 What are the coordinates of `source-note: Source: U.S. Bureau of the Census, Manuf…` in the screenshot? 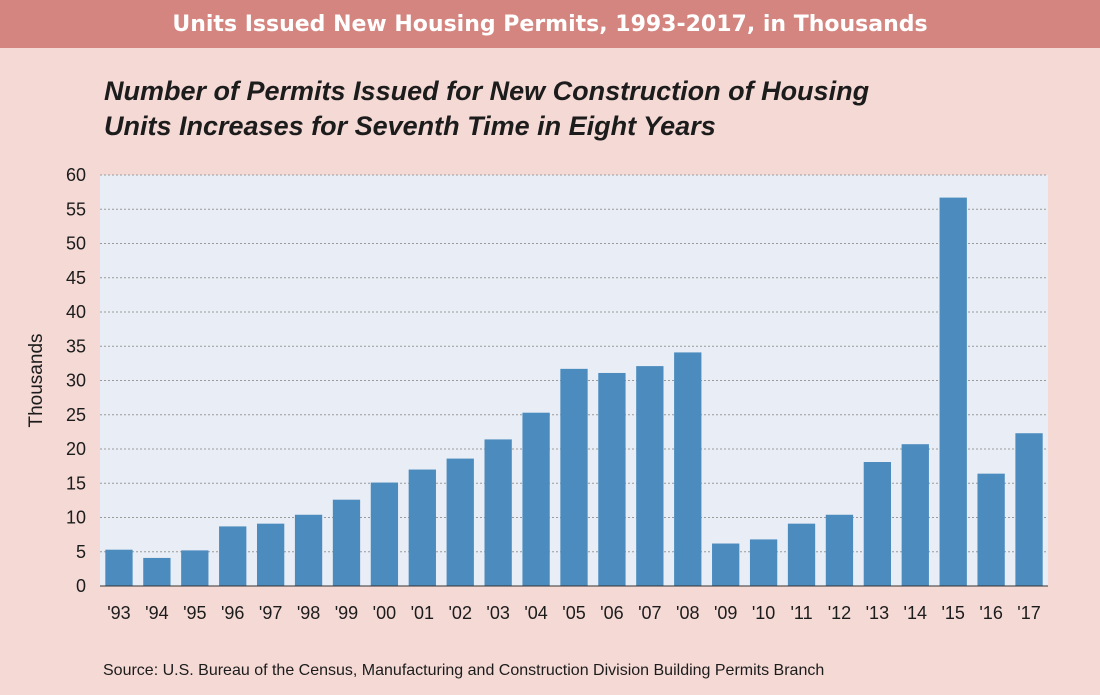 It's located at (464, 670).